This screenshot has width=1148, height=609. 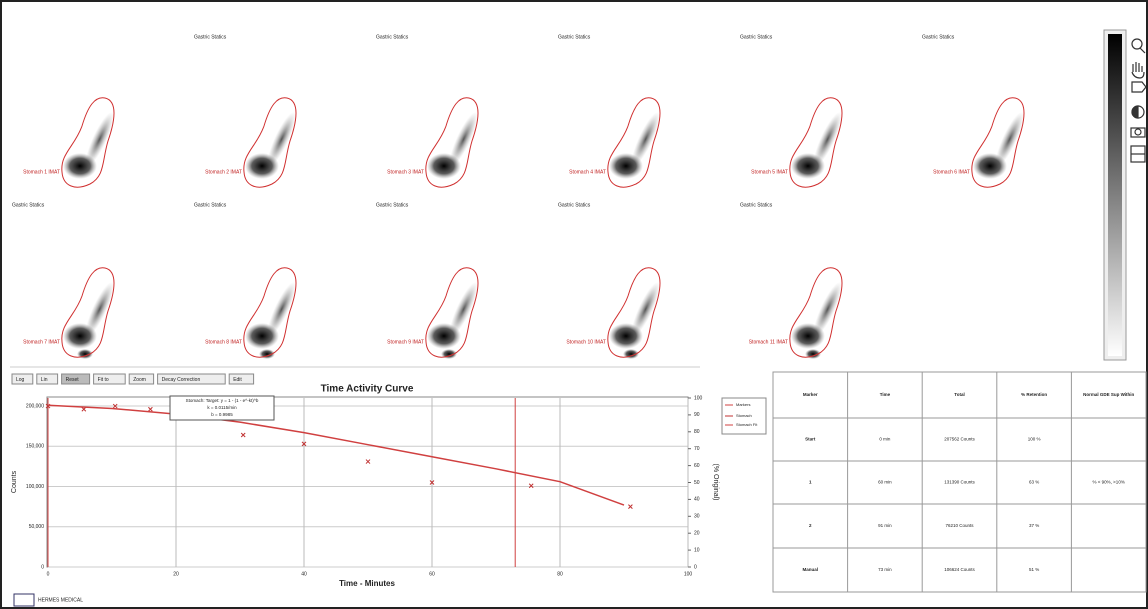 I want to click on table-header: Marker, so click(x=810, y=394).